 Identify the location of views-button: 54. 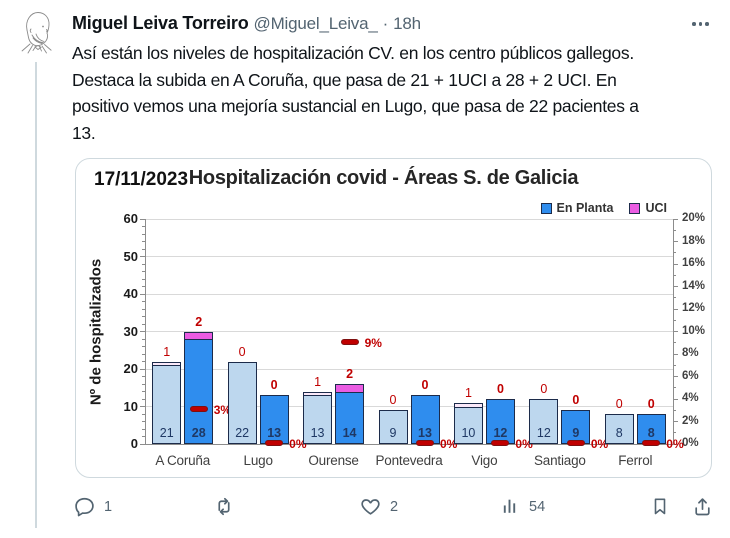
(522, 506).